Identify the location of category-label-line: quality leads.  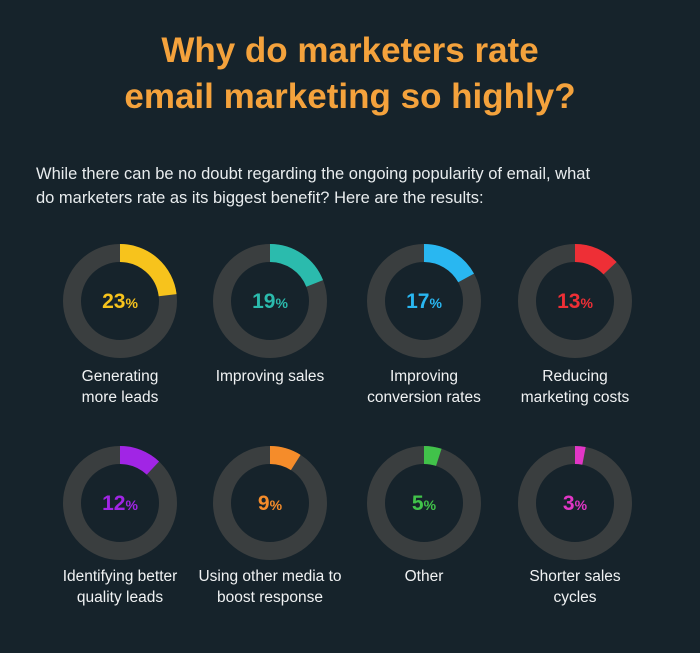
(120, 597).